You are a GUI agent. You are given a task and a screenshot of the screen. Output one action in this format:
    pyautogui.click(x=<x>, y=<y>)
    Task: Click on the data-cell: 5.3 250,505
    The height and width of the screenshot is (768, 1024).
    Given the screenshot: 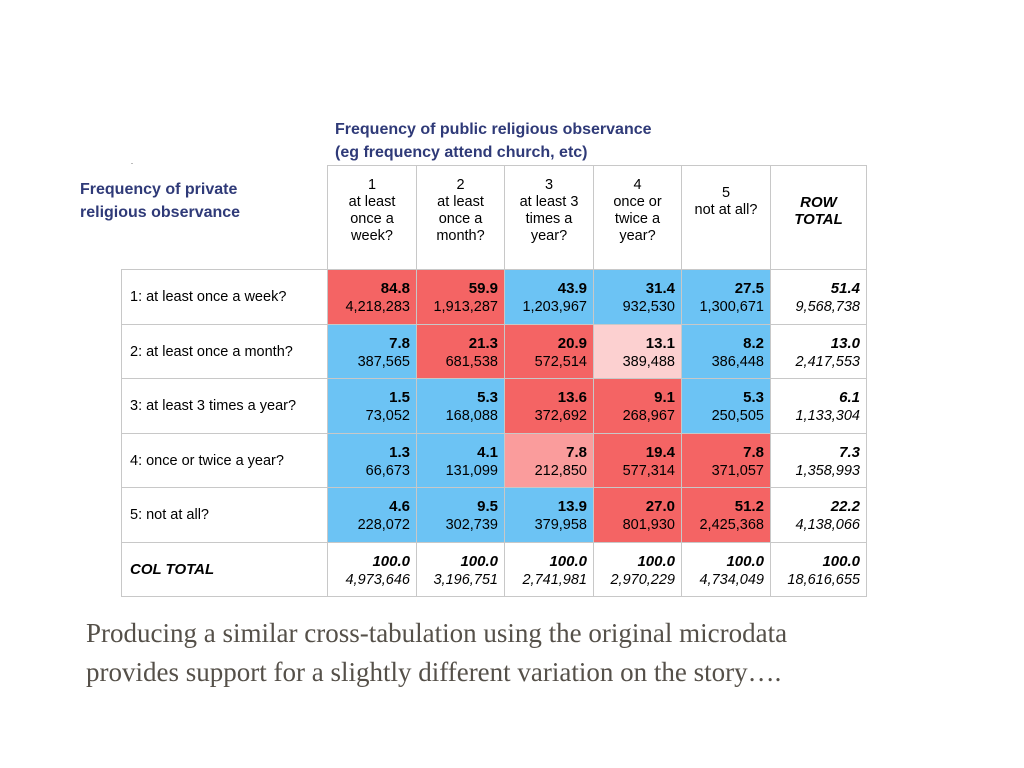 What is the action you would take?
    pyautogui.click(x=726, y=406)
    